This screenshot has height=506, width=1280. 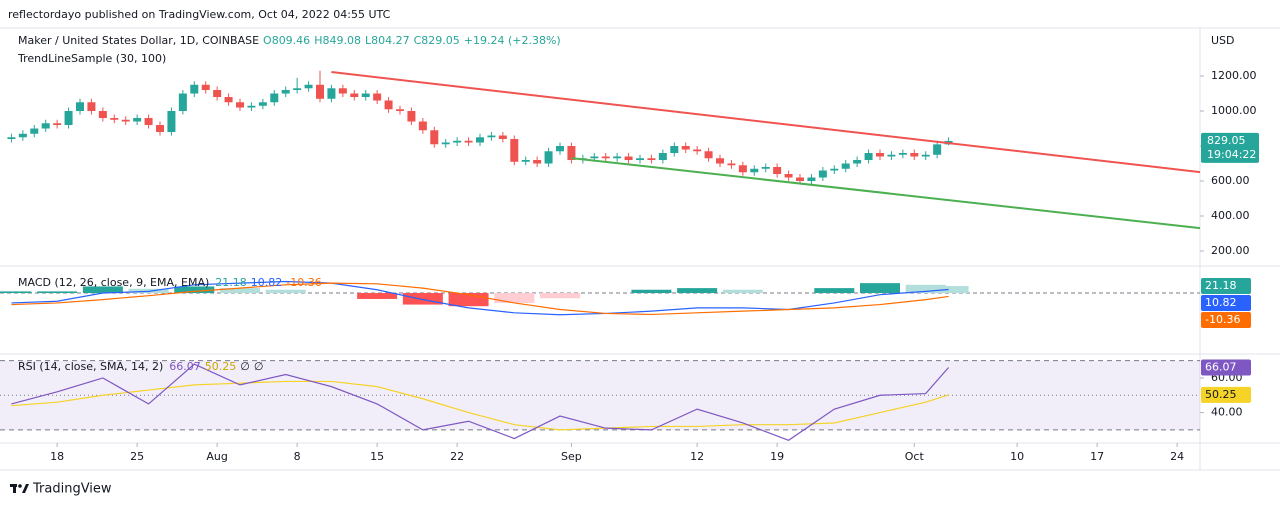 I want to click on value-label: 66.07, so click(x=1221, y=366).